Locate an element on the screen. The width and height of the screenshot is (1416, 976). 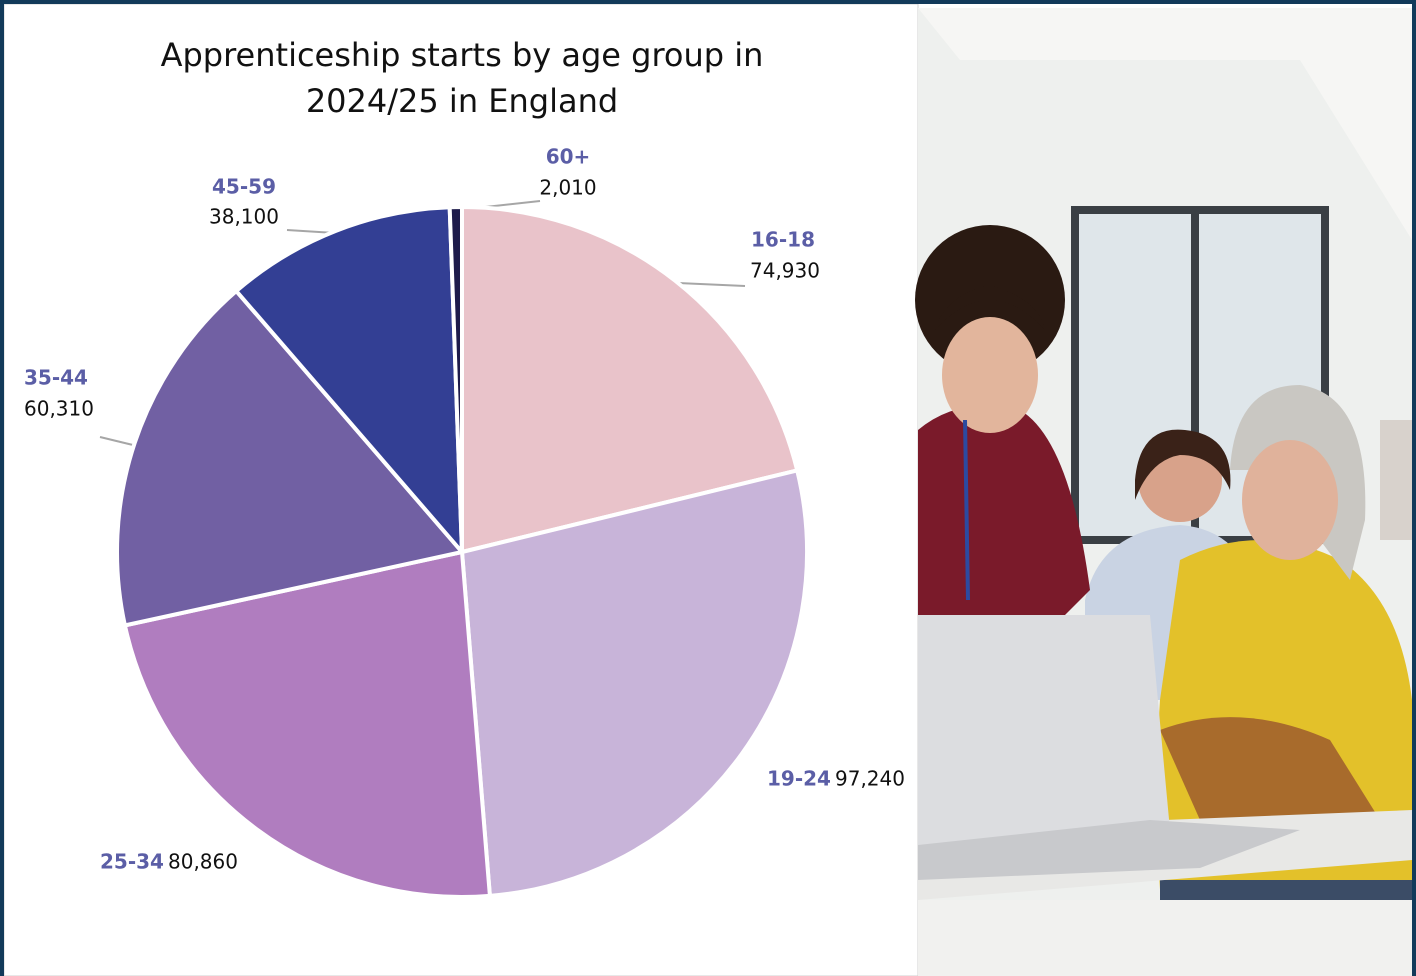
value-label: 97,240 is located at coordinates (870, 779).